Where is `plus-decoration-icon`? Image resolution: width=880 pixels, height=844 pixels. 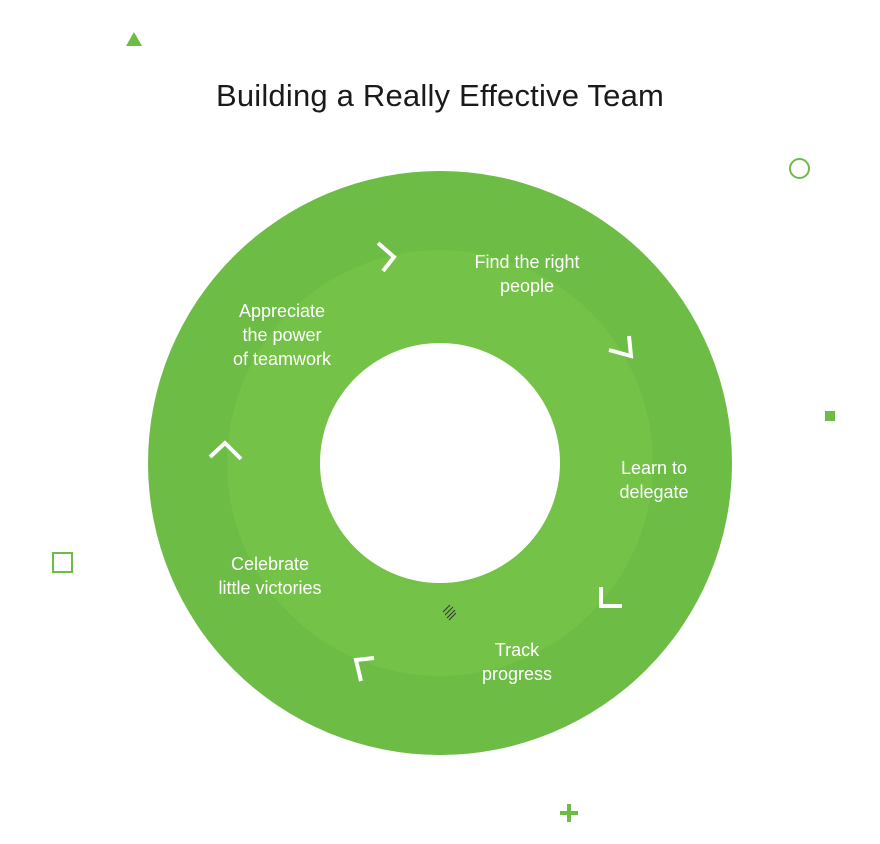
plus-decoration-icon is located at coordinates (569, 813).